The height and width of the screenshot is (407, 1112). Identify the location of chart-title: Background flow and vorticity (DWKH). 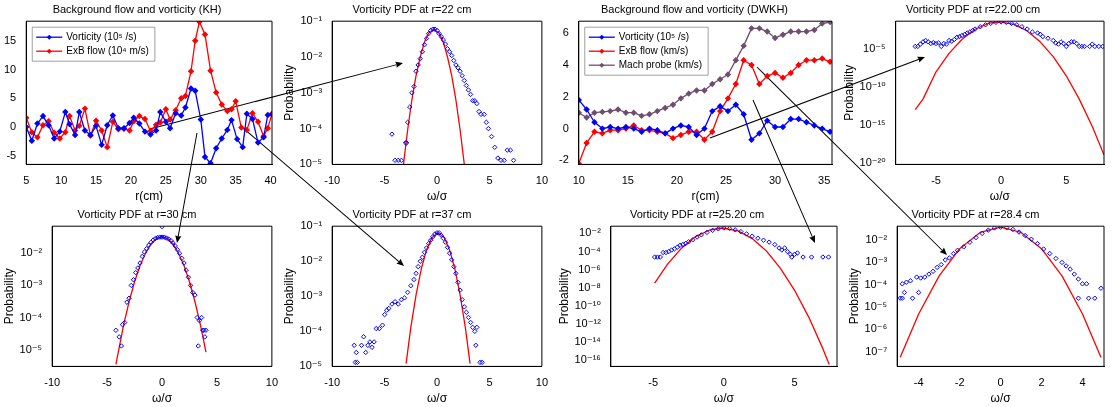
(694, 8).